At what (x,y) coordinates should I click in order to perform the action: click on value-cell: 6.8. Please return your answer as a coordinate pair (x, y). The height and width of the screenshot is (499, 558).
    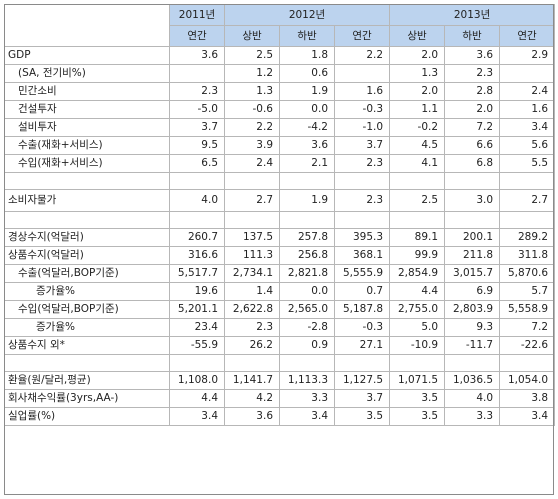
    Looking at the image, I should click on (472, 163).